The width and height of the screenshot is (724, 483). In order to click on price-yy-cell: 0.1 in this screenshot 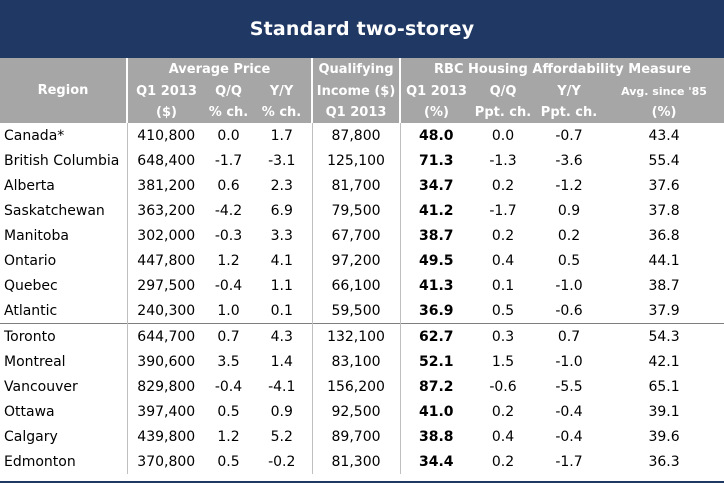, I will do `click(281, 310)`.